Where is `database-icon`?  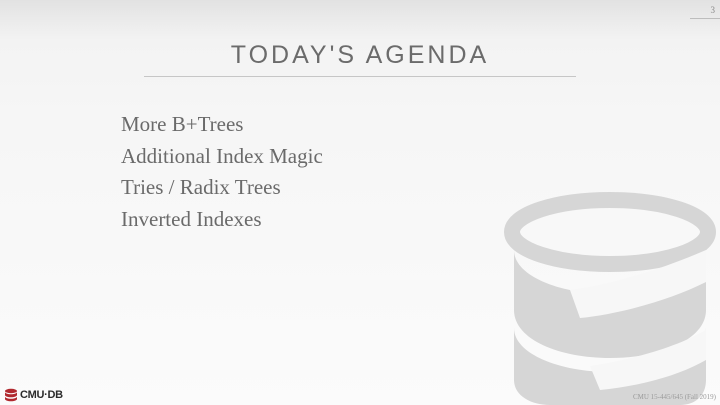 database-icon is located at coordinates (11, 395).